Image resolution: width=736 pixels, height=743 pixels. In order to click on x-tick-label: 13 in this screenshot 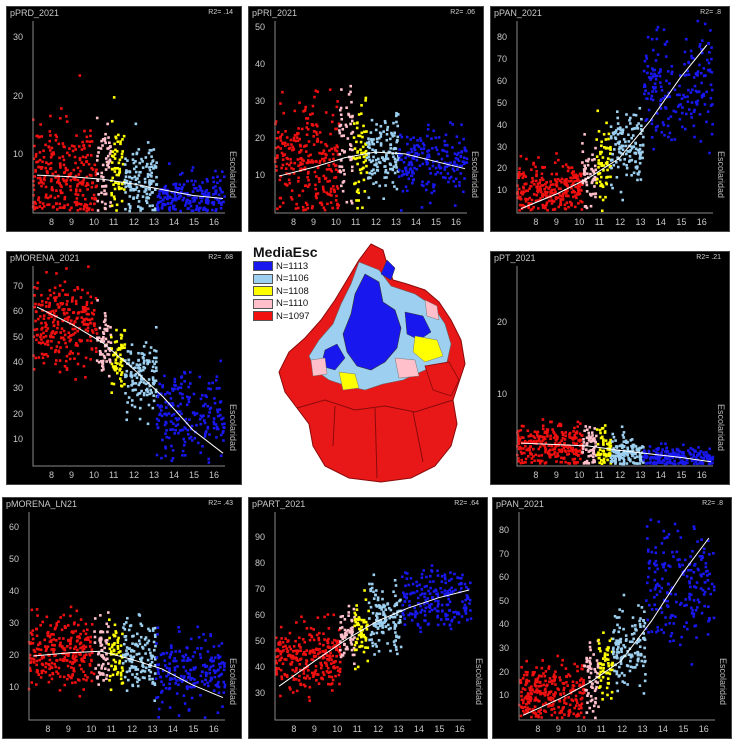, I will do `click(154, 475)`.